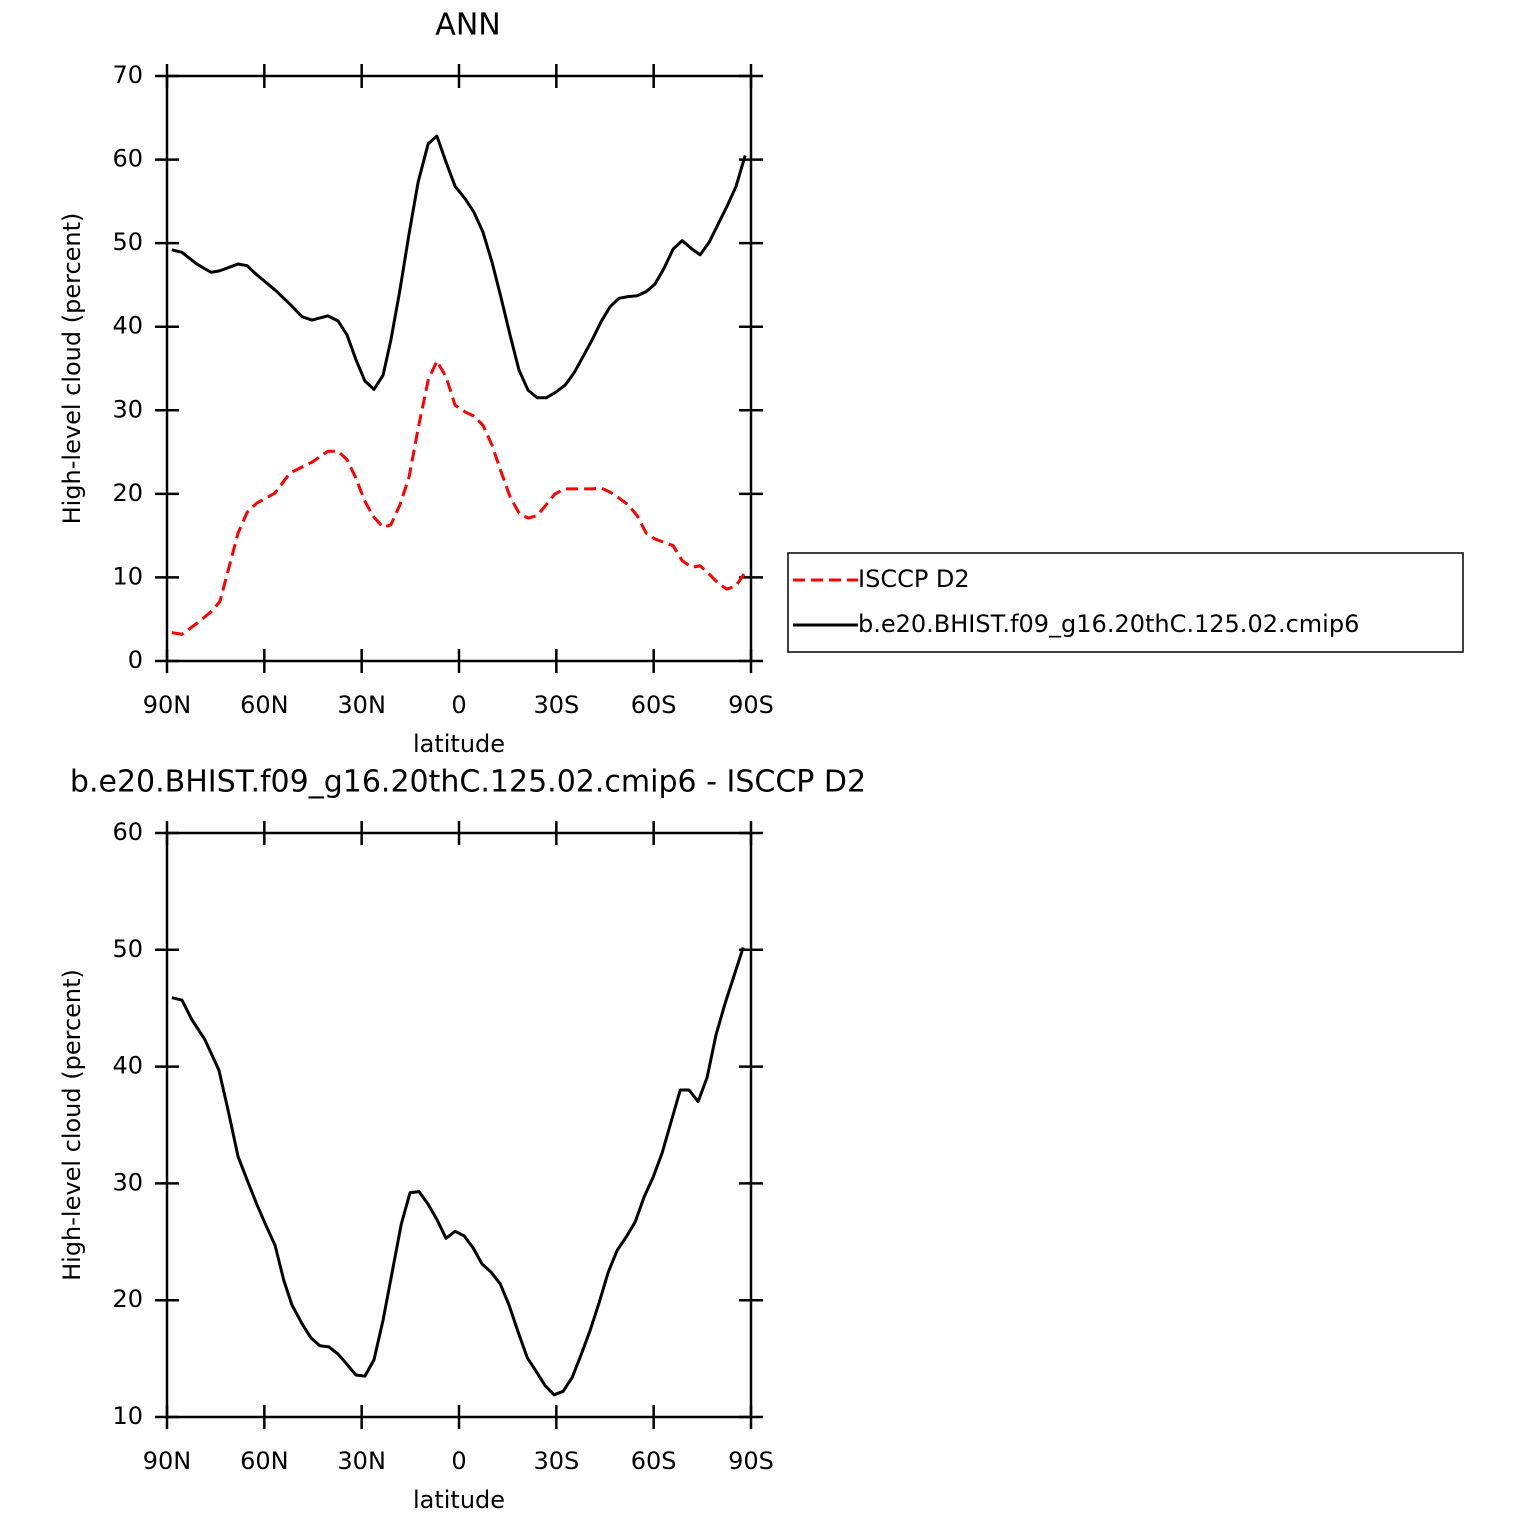 The height and width of the screenshot is (1524, 1522). I want to click on legend-box, so click(1125, 602).